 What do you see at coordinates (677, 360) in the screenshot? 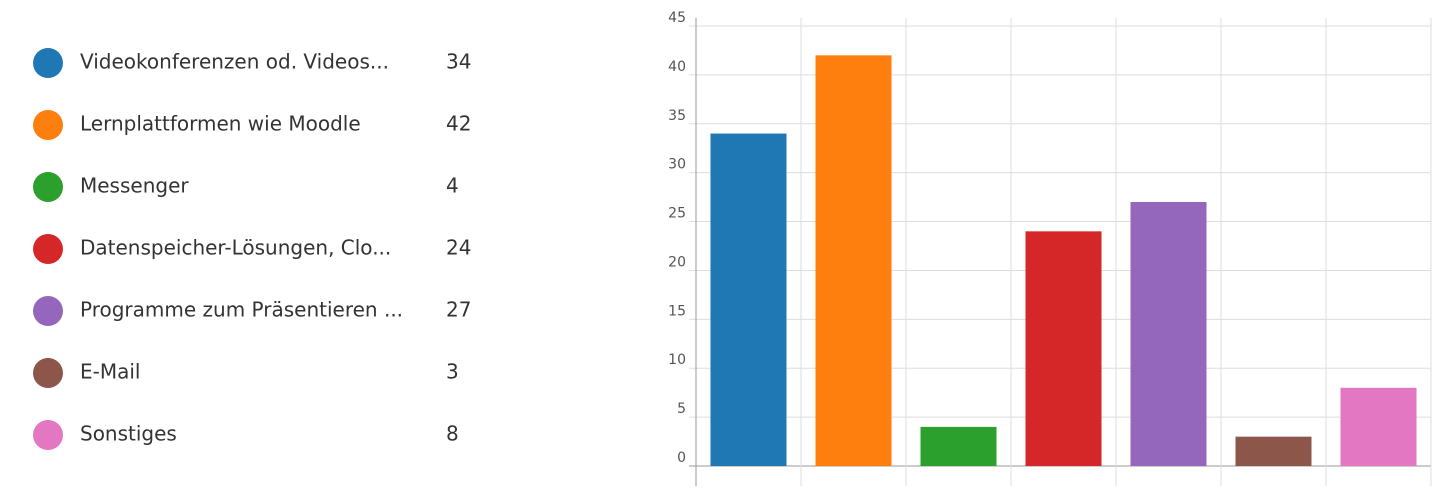
I see `y-tick-label: 10` at bounding box center [677, 360].